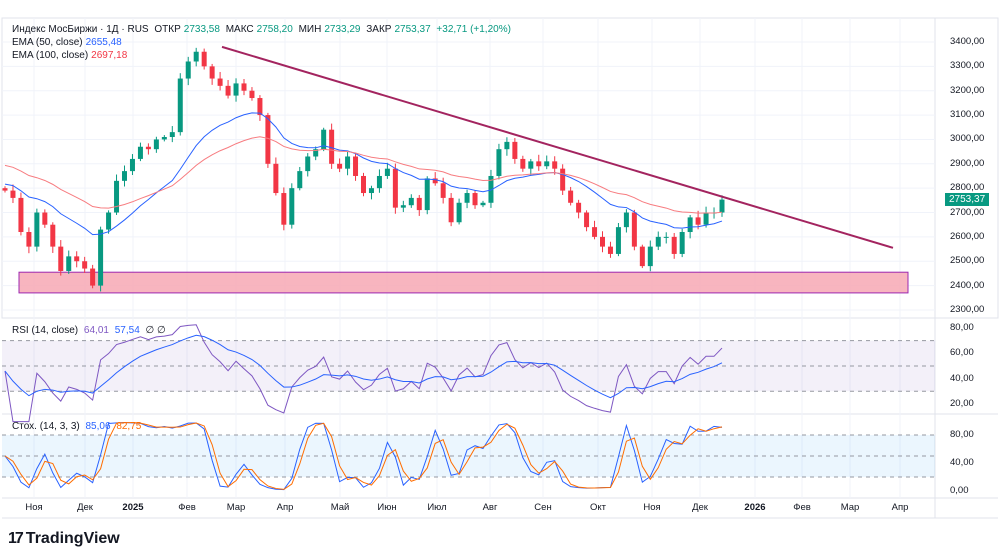 Image resolution: width=1000 pixels, height=560 pixels. I want to click on rsi-label: RSI (14, close), so click(45, 330).